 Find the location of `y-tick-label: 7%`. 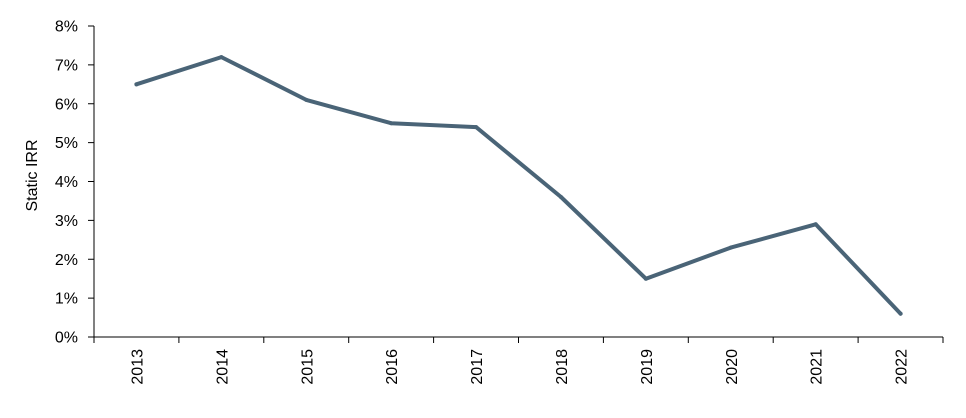

y-tick-label: 7% is located at coordinates (66, 65).